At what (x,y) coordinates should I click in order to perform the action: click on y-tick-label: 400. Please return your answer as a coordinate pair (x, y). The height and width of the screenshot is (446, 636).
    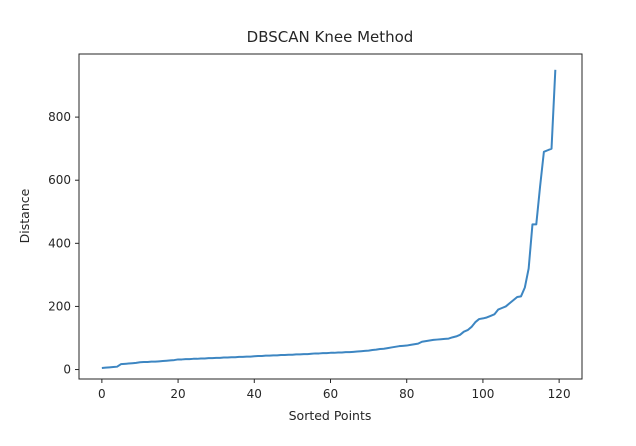
    Looking at the image, I should click on (59, 243).